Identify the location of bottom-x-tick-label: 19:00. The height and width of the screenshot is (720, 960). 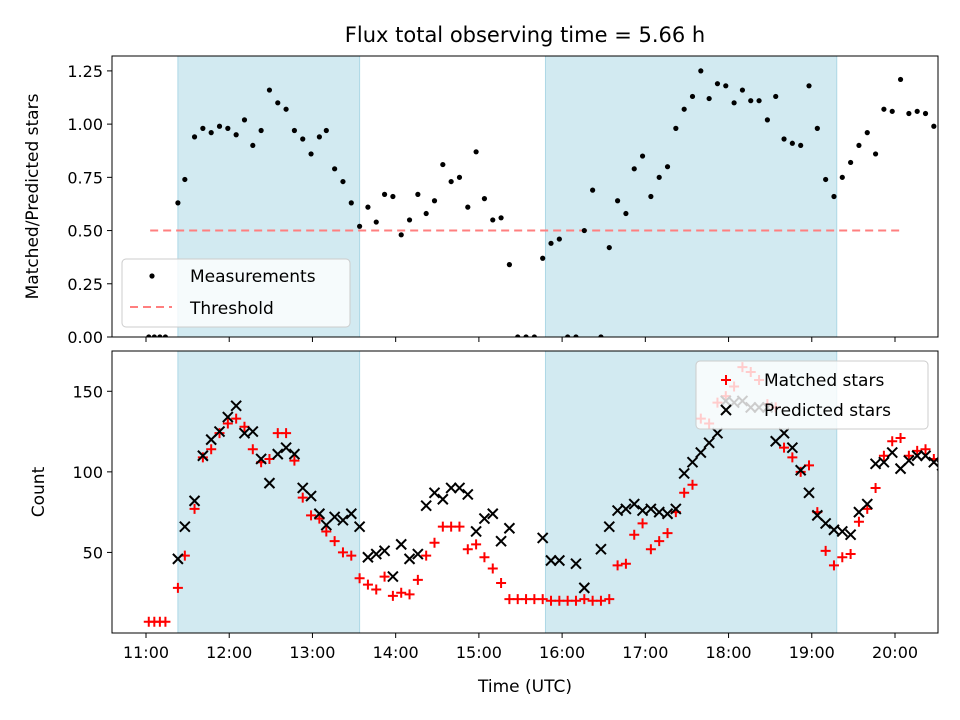
(812, 652).